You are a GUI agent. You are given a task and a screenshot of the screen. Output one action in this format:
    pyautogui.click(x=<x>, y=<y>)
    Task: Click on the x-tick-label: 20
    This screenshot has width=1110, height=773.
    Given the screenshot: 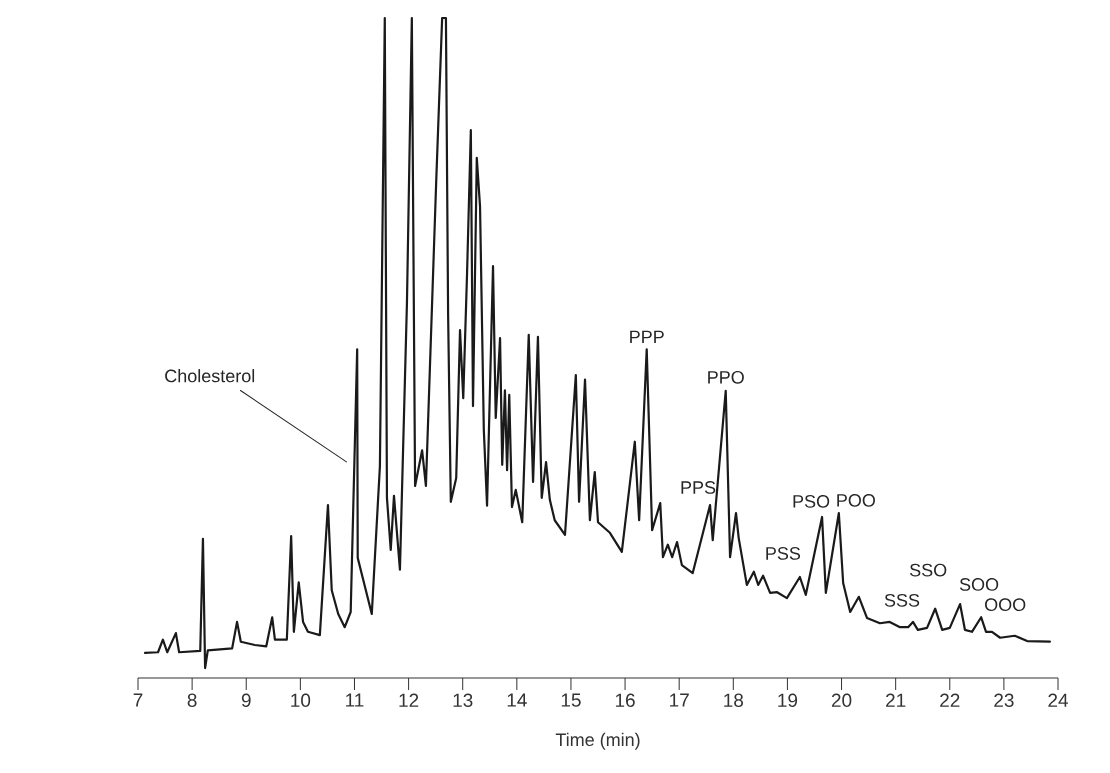 What is the action you would take?
    pyautogui.click(x=841, y=700)
    